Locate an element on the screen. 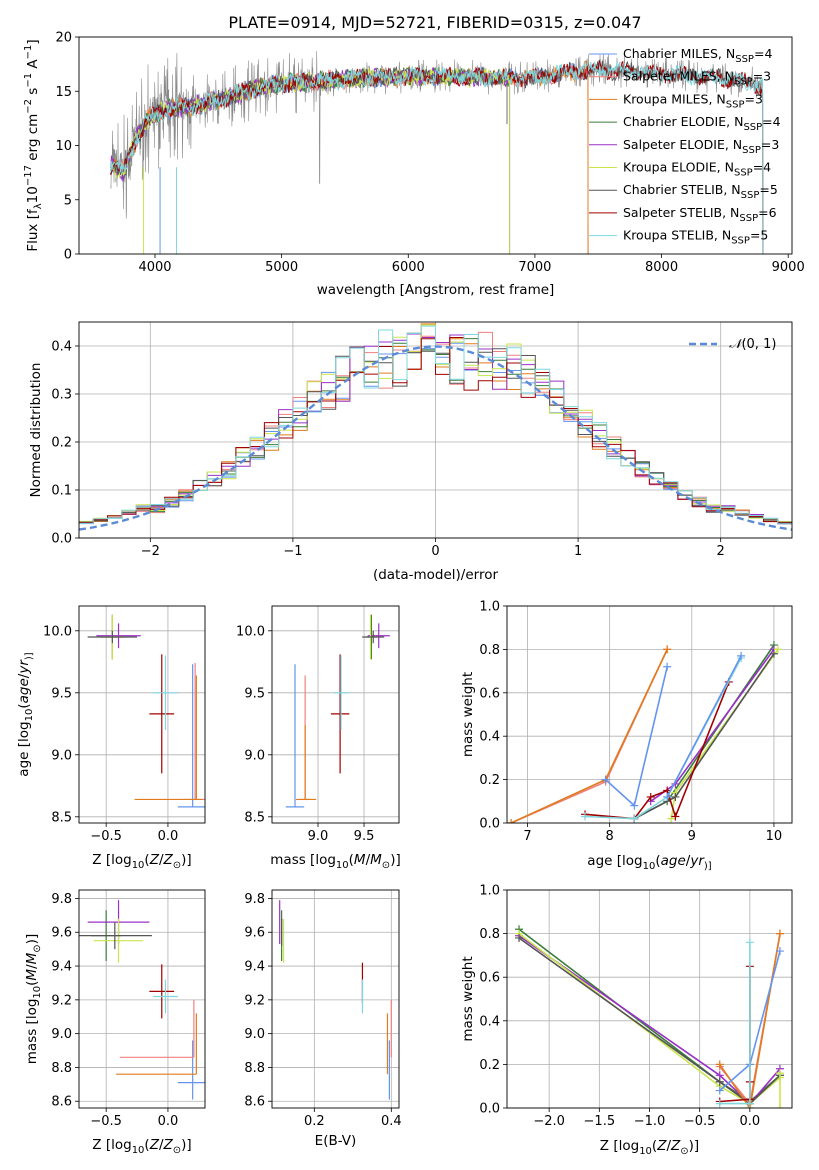 The width and height of the screenshot is (819, 1170). x-tick-label: 8 is located at coordinates (610, 836).